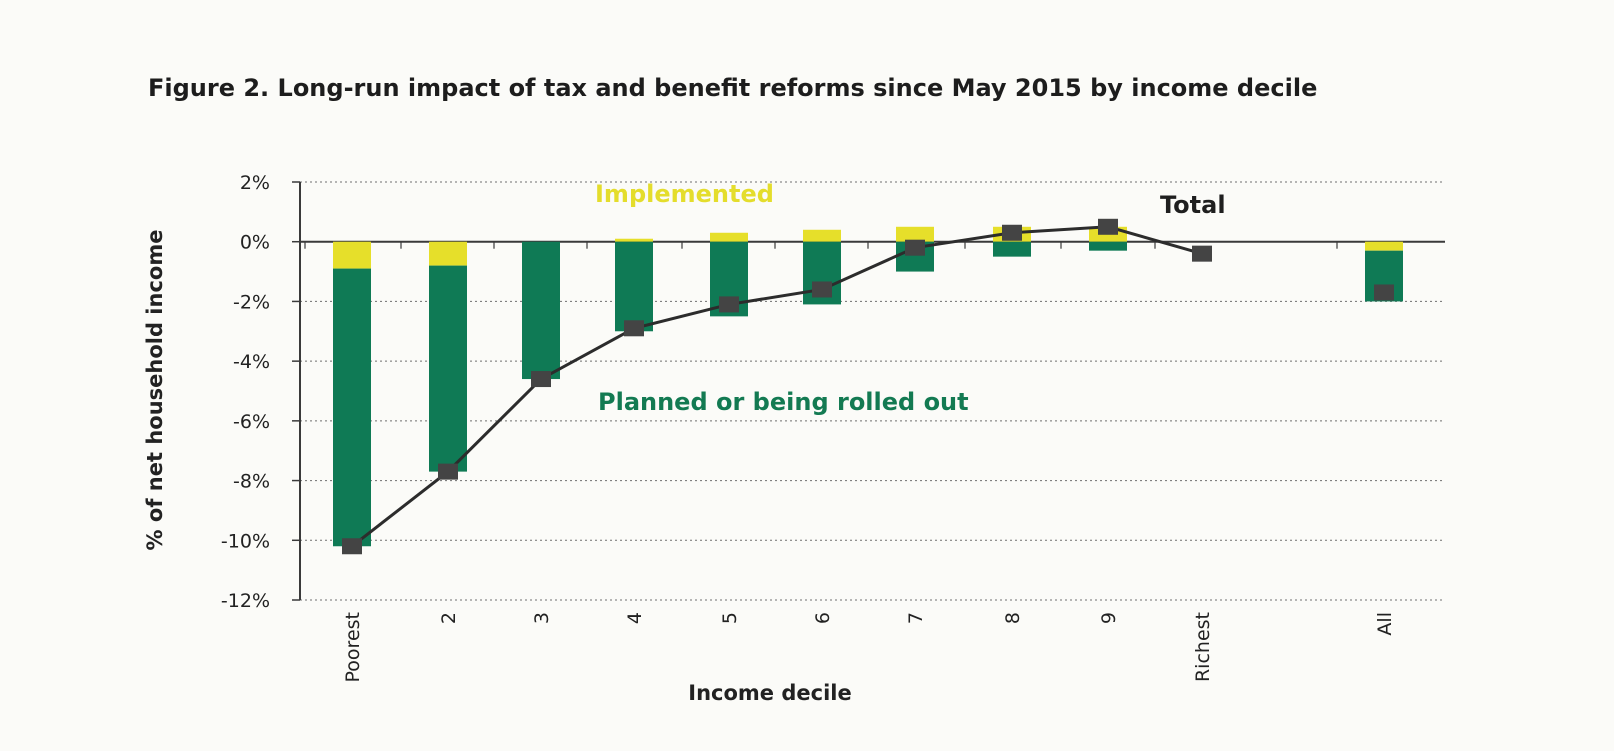 The width and height of the screenshot is (1614, 751). Describe the element at coordinates (251, 362) in the screenshot. I see `y-tick-label: -4%` at that location.